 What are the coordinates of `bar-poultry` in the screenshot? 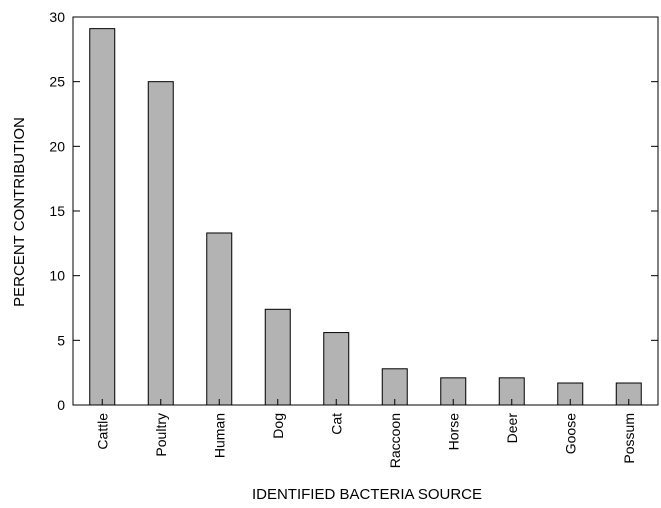 It's located at (160, 243).